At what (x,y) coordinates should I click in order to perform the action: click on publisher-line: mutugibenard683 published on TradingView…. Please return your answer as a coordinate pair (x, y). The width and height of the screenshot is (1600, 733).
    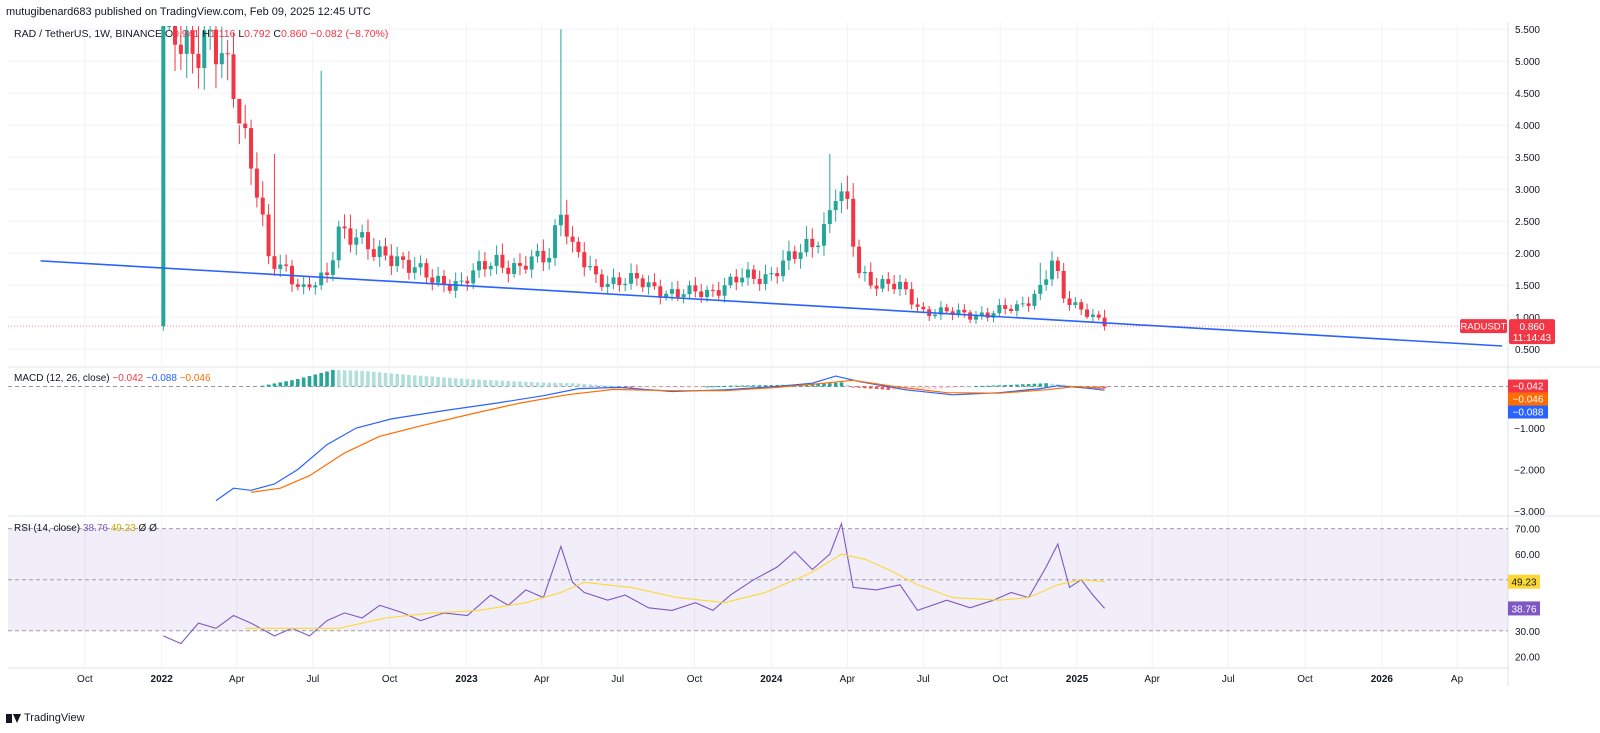
    Looking at the image, I should click on (188, 12).